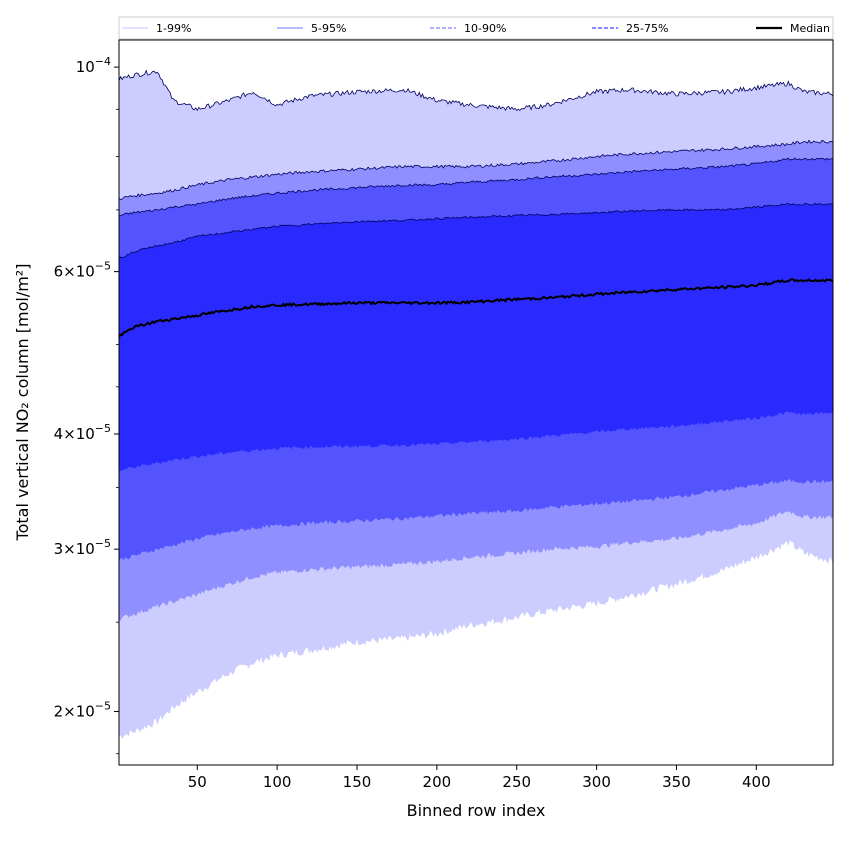  What do you see at coordinates (197, 782) in the screenshot?
I see `x-tick-label: 50` at bounding box center [197, 782].